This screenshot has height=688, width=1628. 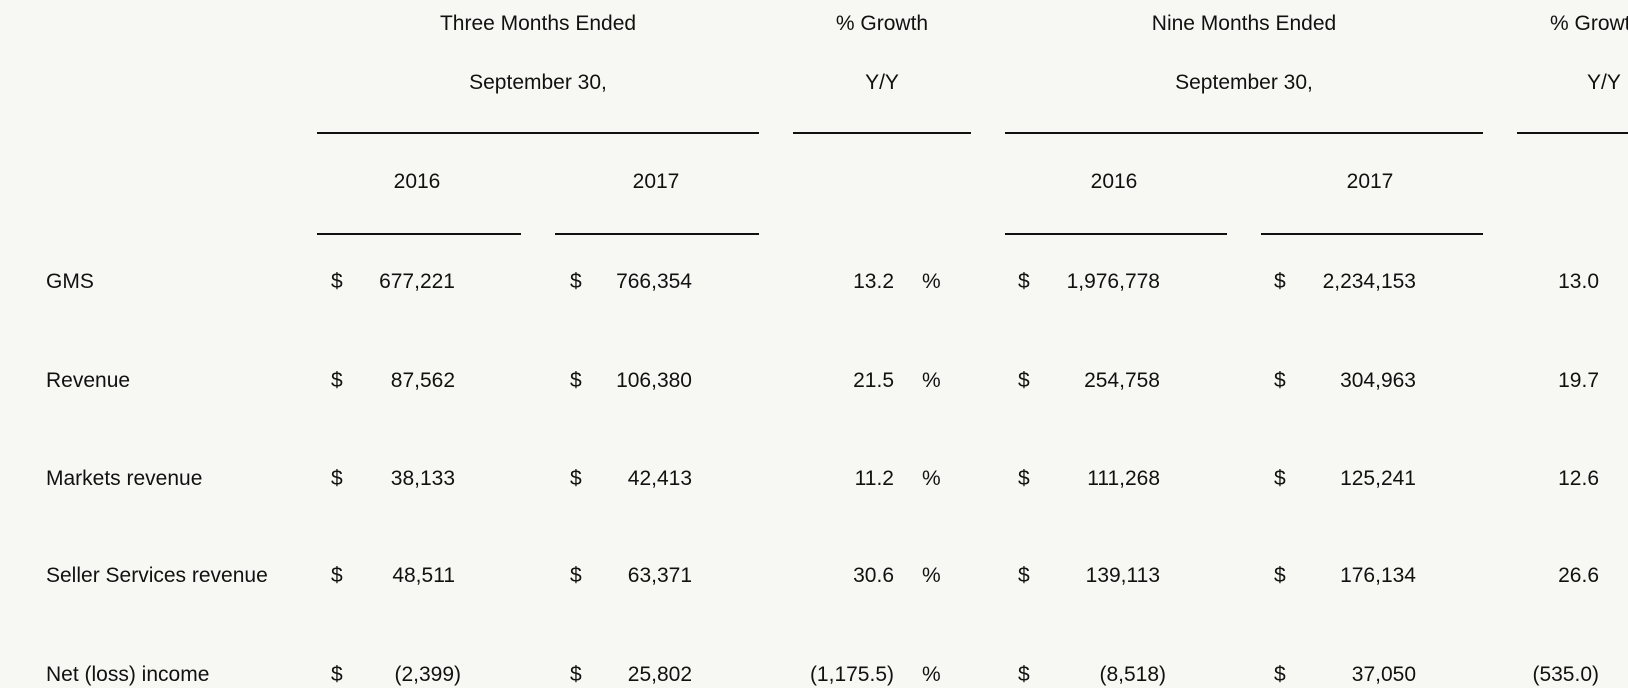 I want to click on value-ytd-2017: 304,963, so click(x=1378, y=380).